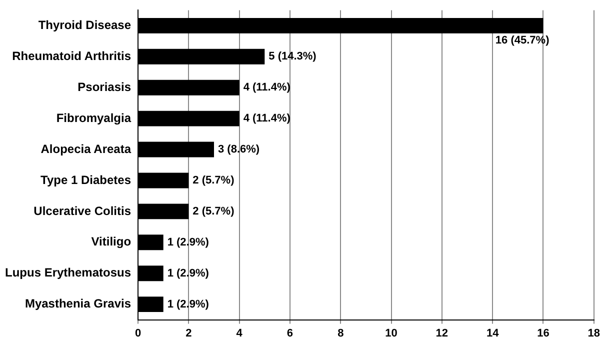 This screenshot has height=345, width=603. What do you see at coordinates (292, 56) in the screenshot?
I see `data-label: 5 (14.3%)` at bounding box center [292, 56].